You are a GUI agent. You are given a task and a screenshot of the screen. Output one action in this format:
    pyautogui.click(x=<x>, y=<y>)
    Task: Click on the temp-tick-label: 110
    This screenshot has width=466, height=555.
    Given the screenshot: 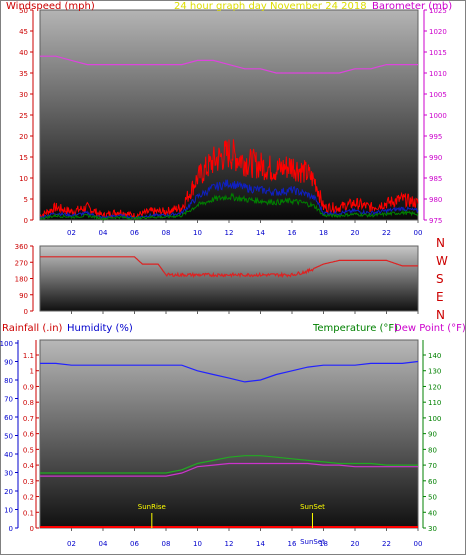 What is the action you would take?
    pyautogui.click(x=434, y=403)
    